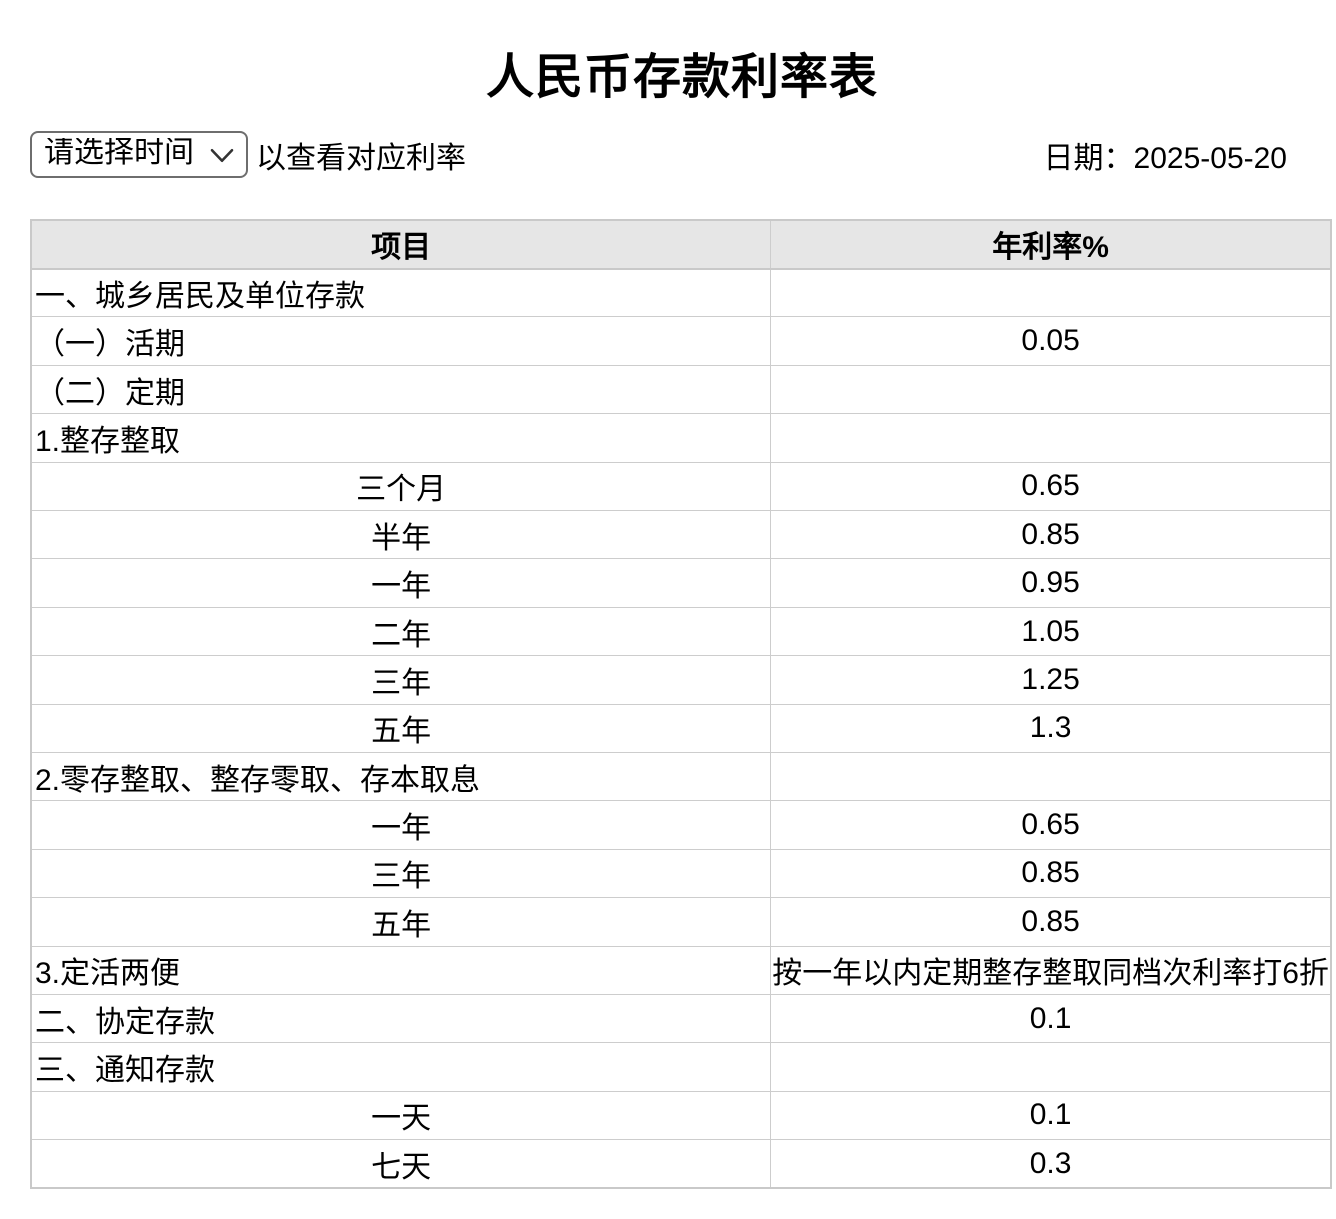  I want to click on table-row: 三个月 0.65, so click(681, 486).